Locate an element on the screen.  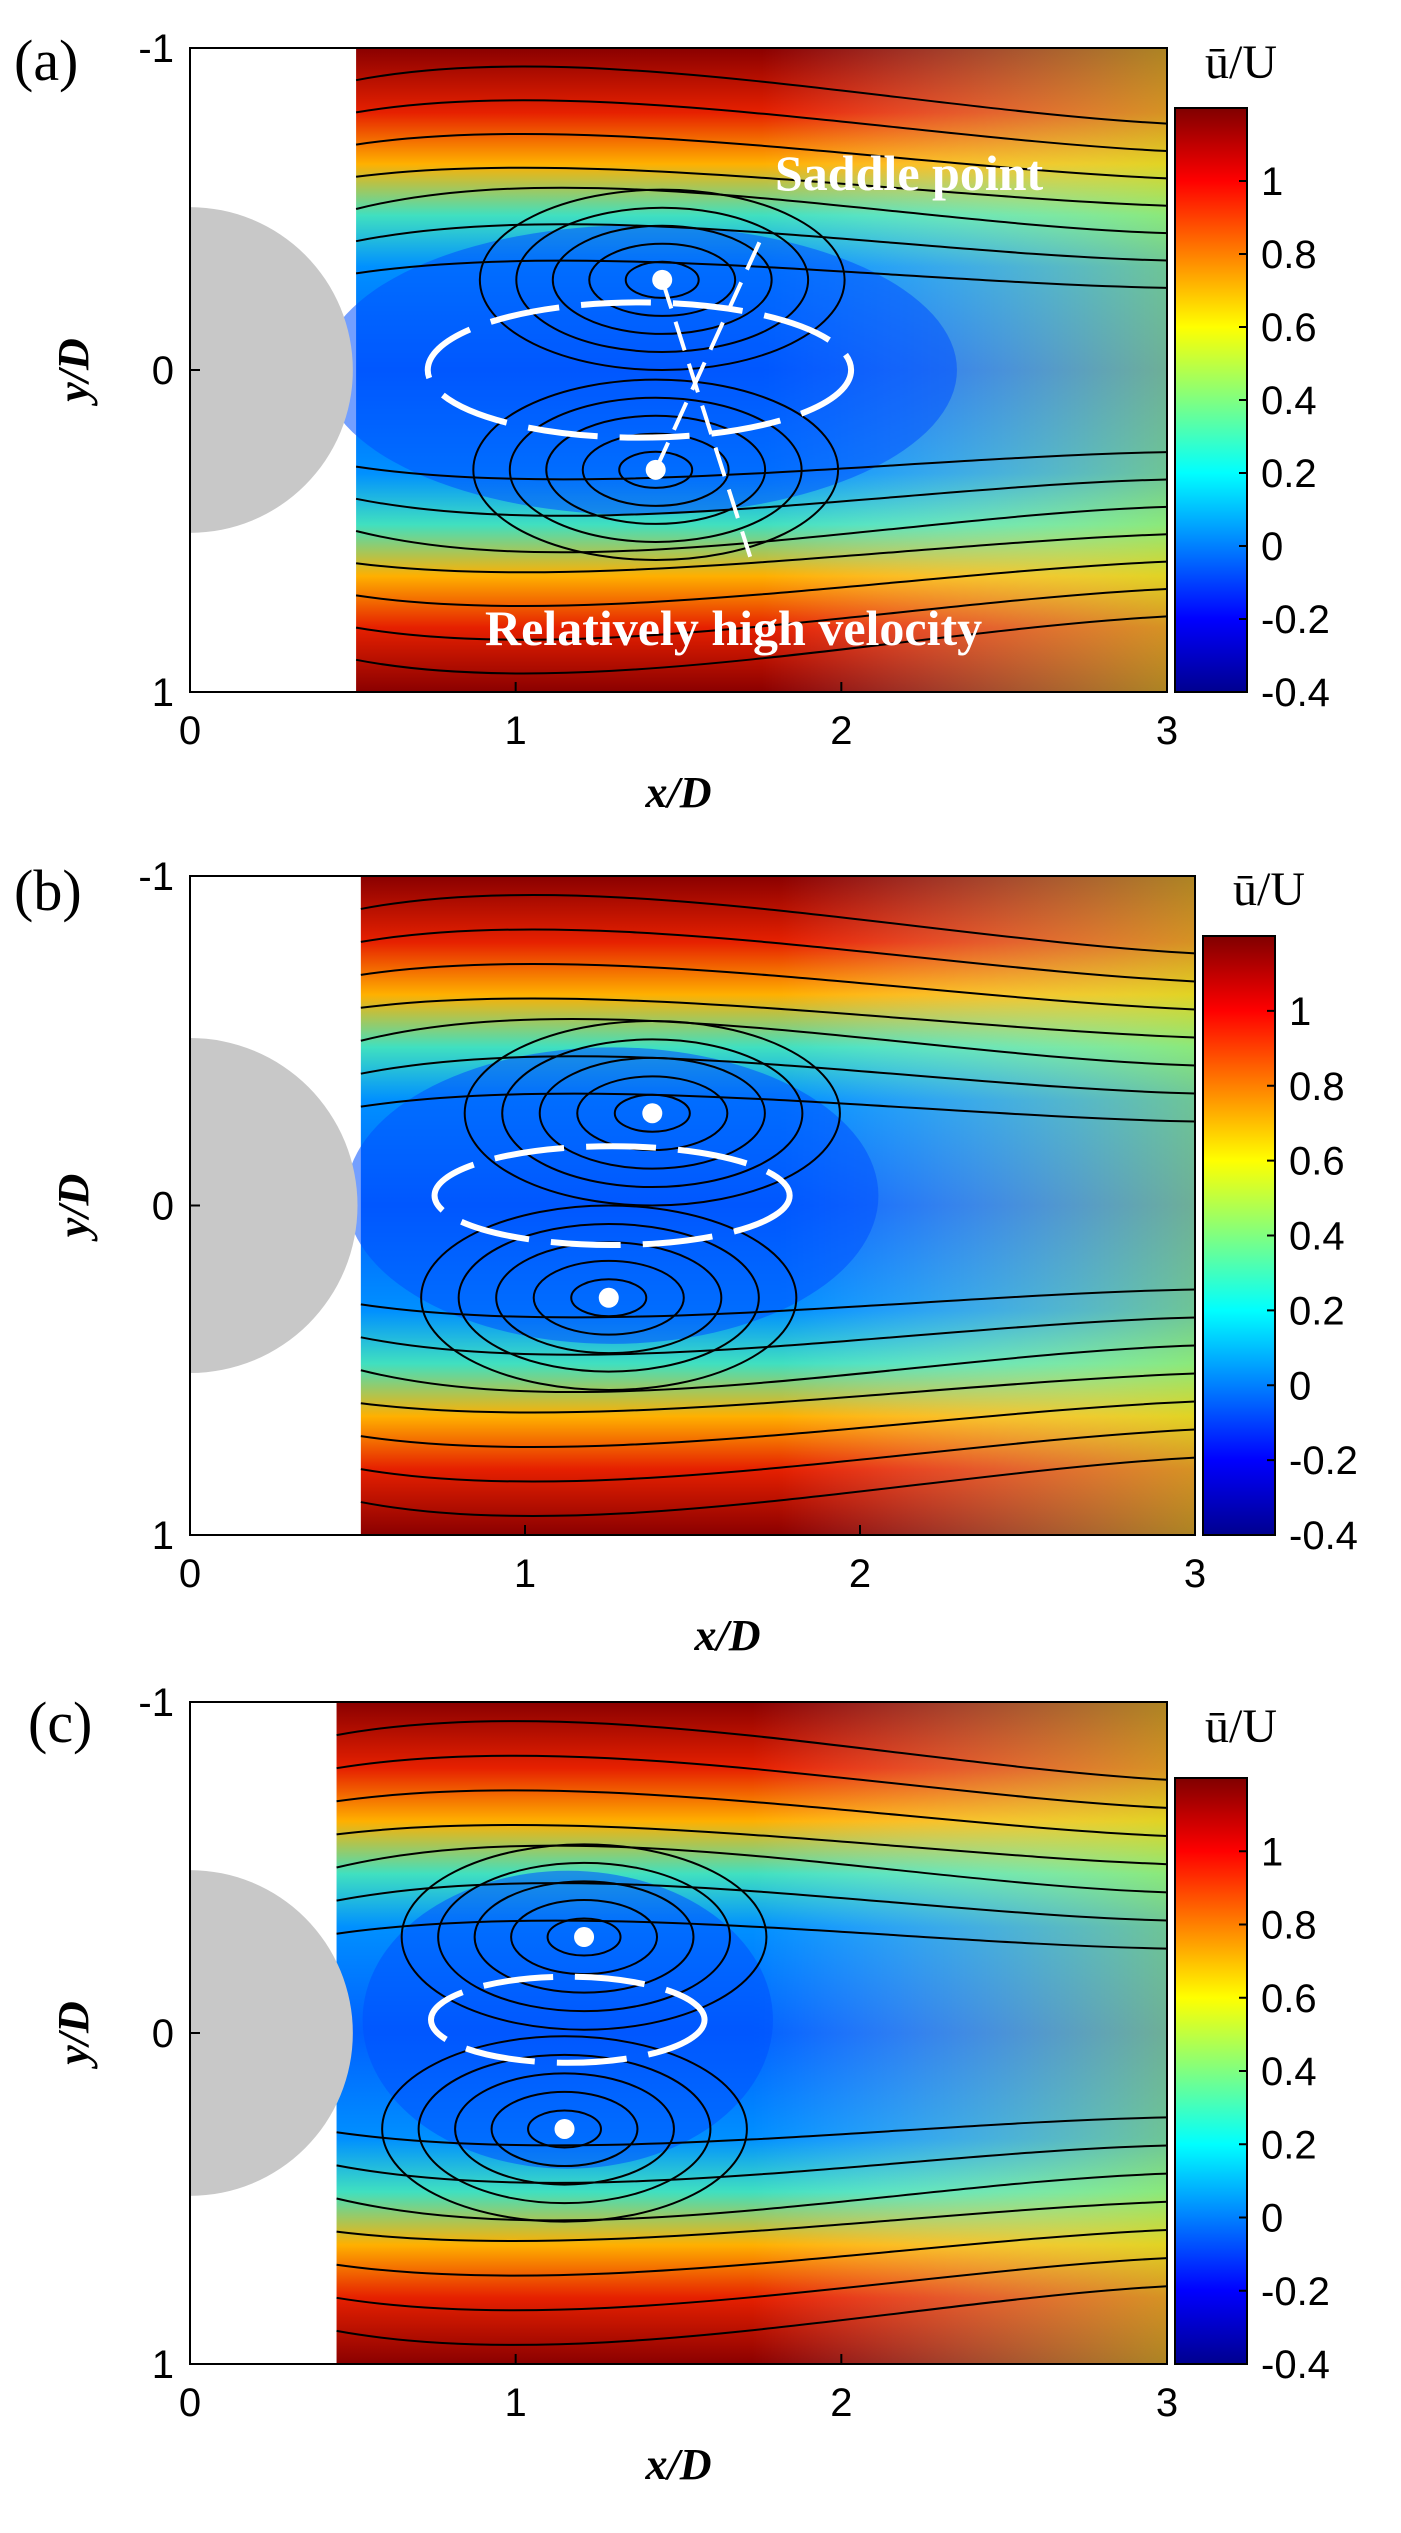
velocity-pointer-line is located at coordinates (706, 418).